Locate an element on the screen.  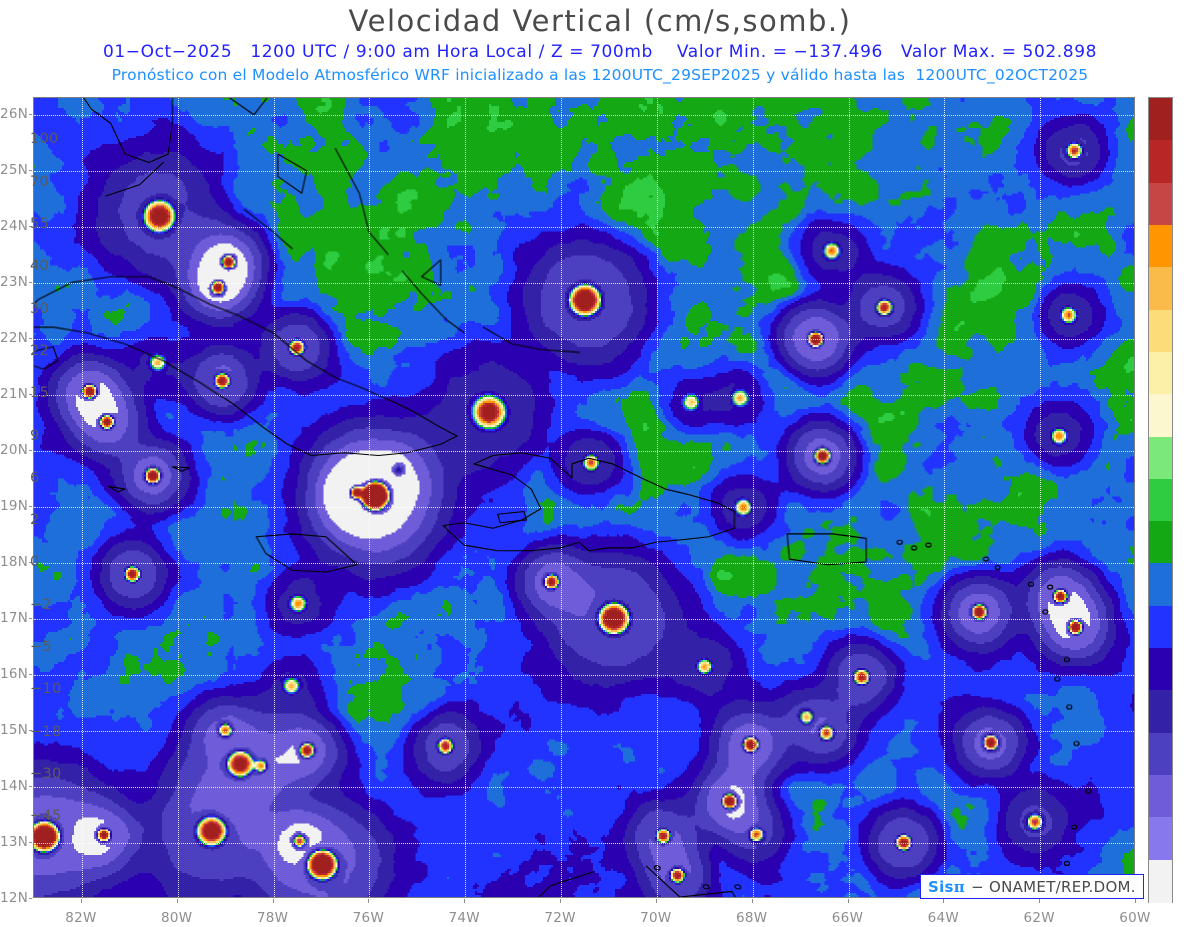
latitude-label: 13N is located at coordinates (14, 841).